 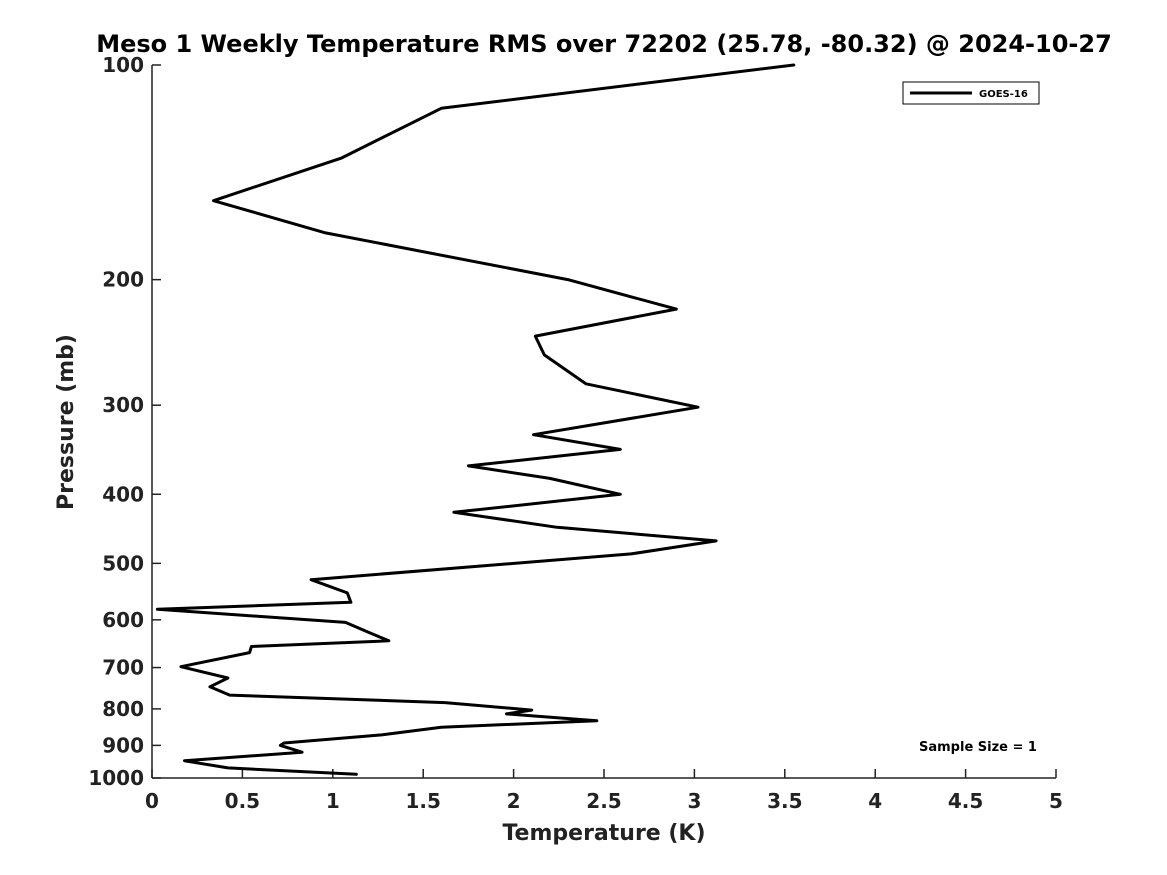 What do you see at coordinates (333, 801) in the screenshot?
I see `x-tick-label: 1` at bounding box center [333, 801].